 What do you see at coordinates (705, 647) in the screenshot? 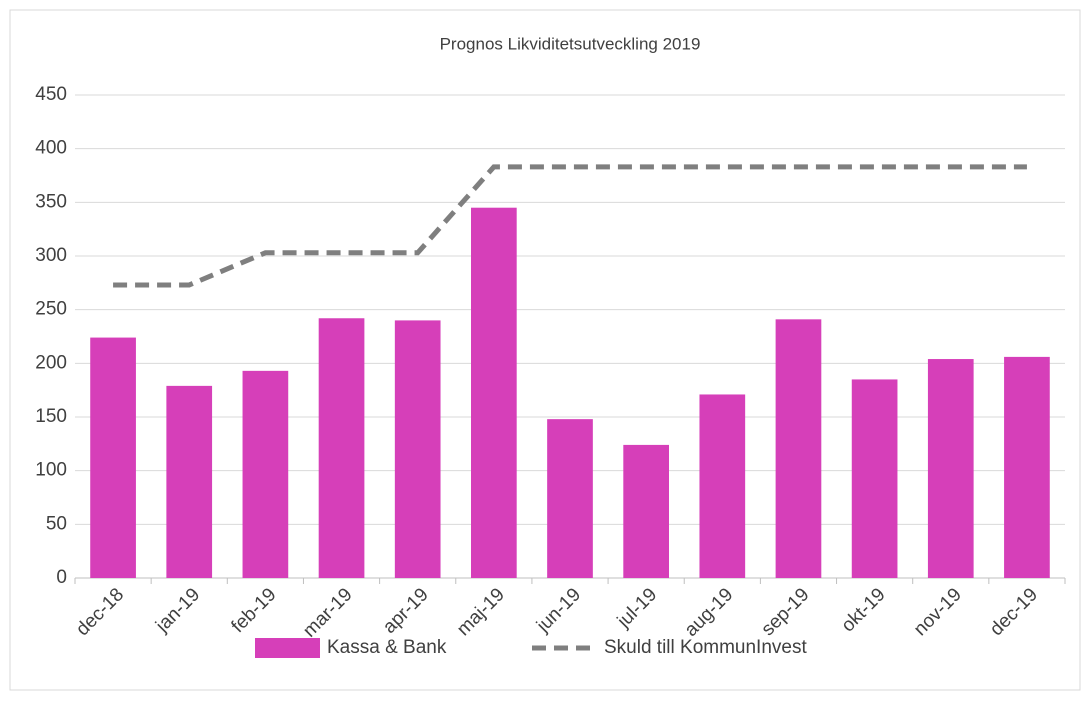
I see `legend-label: Skuld till KommunInvest` at bounding box center [705, 647].